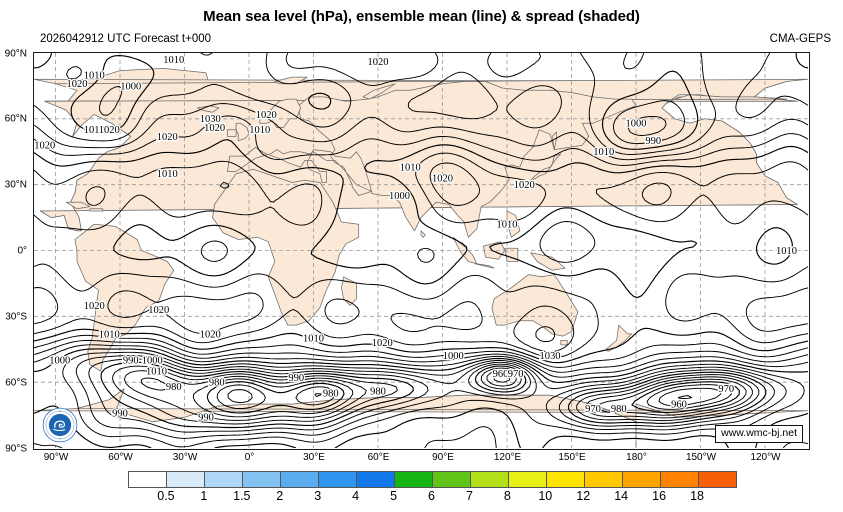 The height and width of the screenshot is (512, 843). Describe the element at coordinates (356, 496) in the screenshot. I see `colorbar-tick: 4` at that location.